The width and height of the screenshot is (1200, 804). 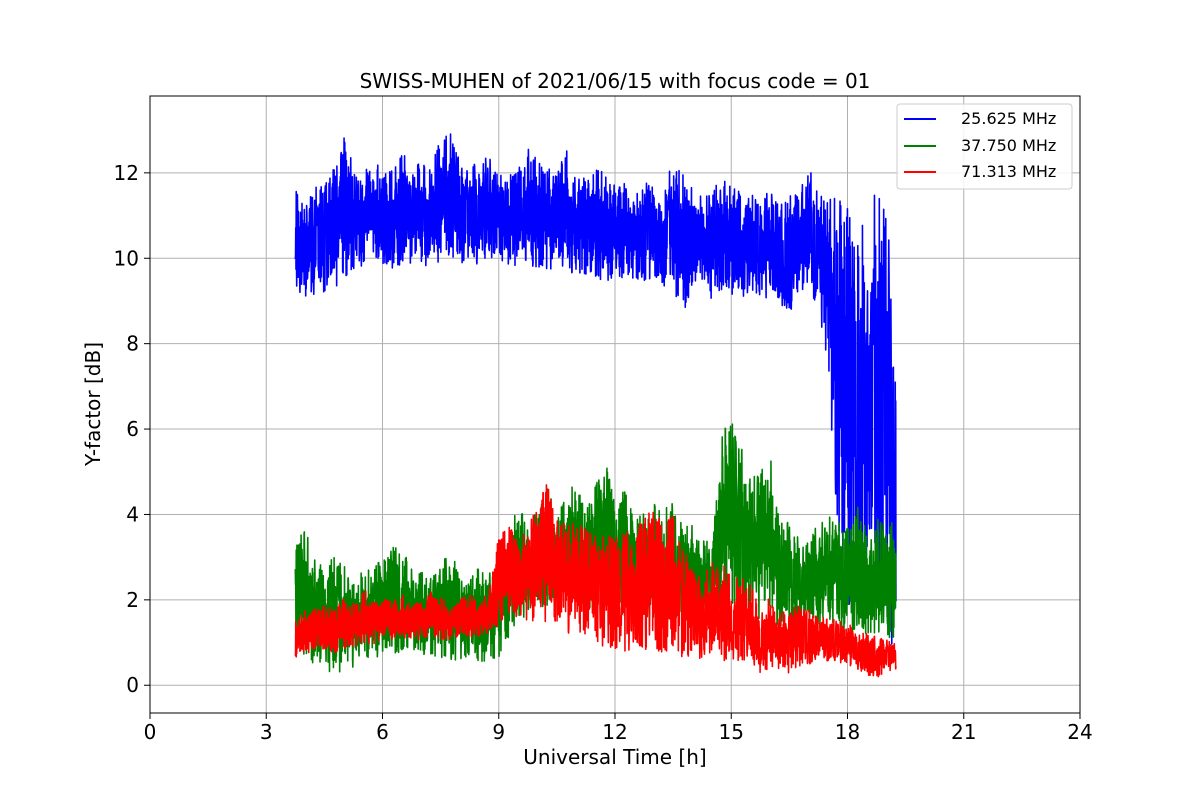 What do you see at coordinates (132, 600) in the screenshot?
I see `y-tick-label: 2` at bounding box center [132, 600].